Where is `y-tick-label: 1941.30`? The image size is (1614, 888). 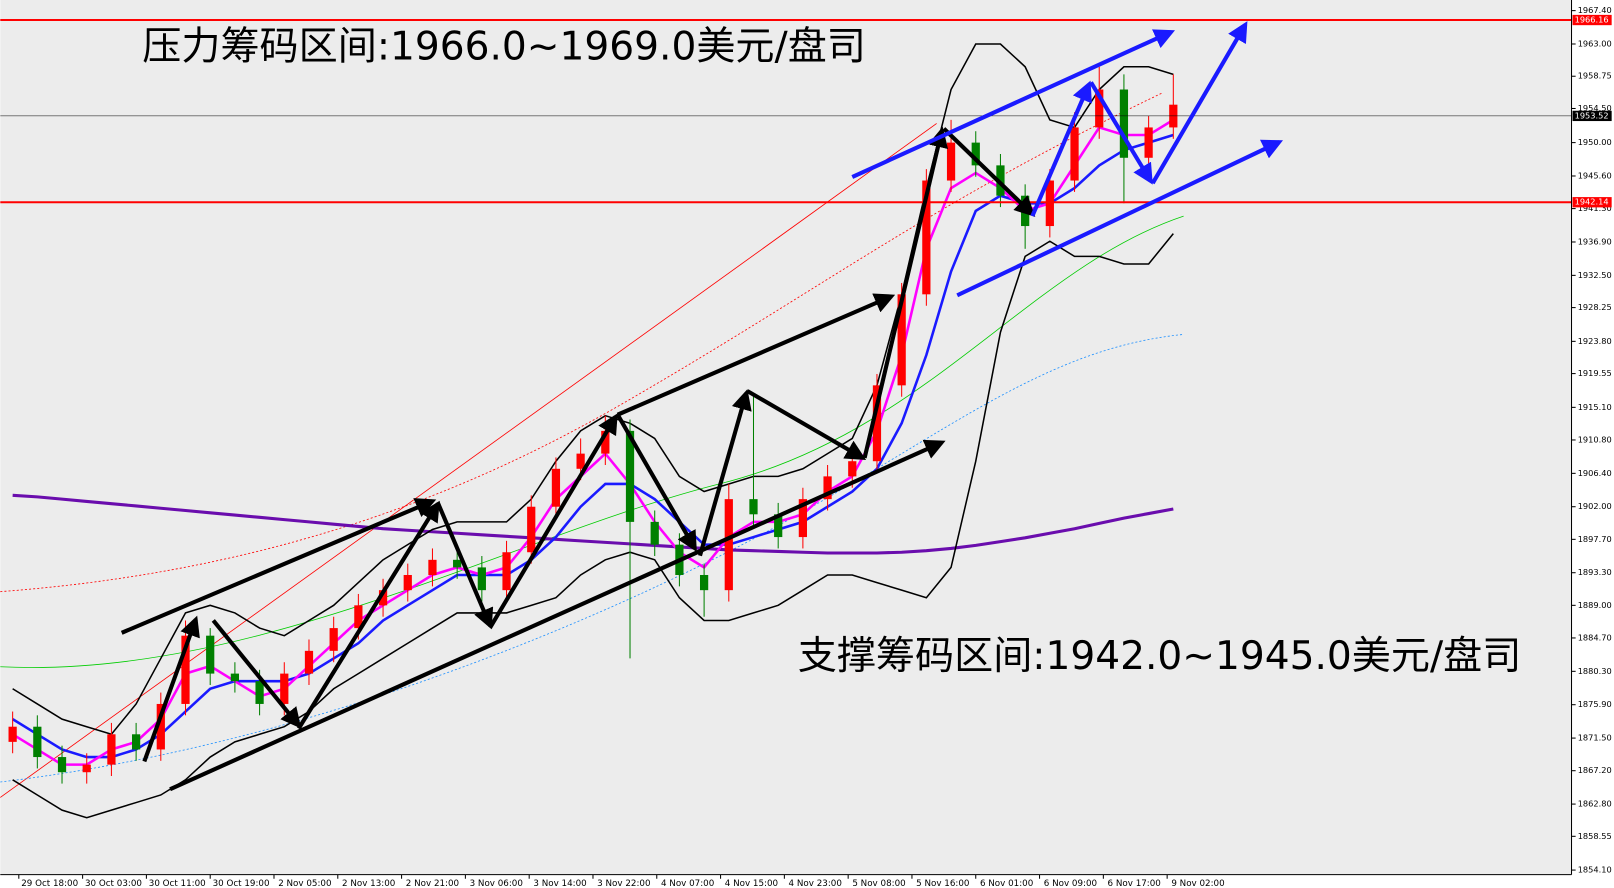 y-tick-label: 1941.30 is located at coordinates (1595, 208).